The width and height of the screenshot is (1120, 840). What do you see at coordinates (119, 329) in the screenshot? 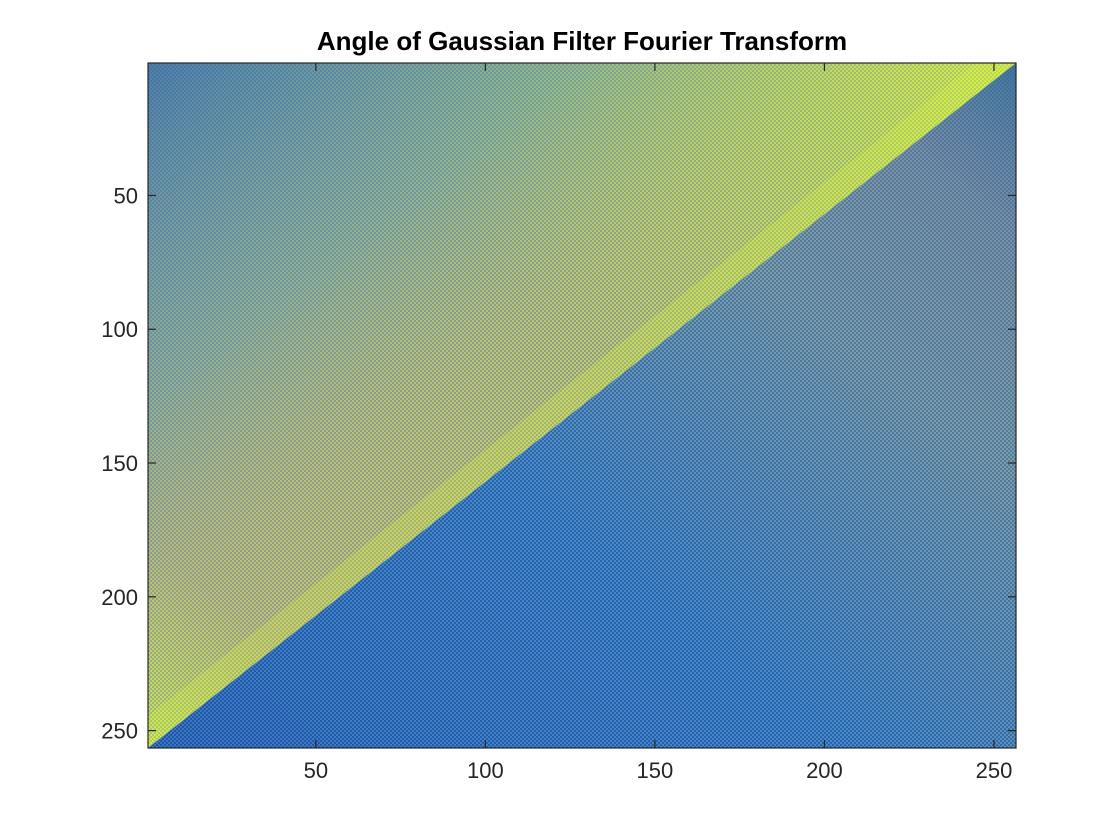
I see `y-tick-label: 100` at bounding box center [119, 329].